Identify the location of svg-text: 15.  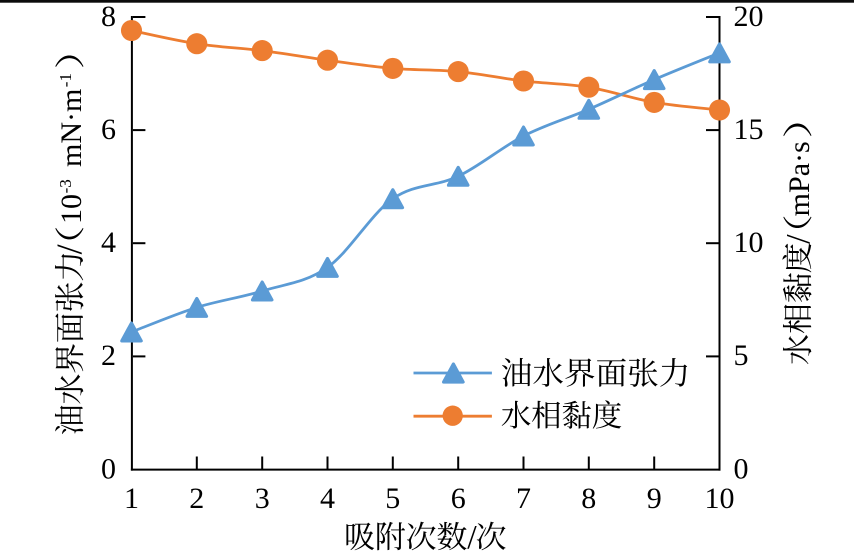
(749, 129).